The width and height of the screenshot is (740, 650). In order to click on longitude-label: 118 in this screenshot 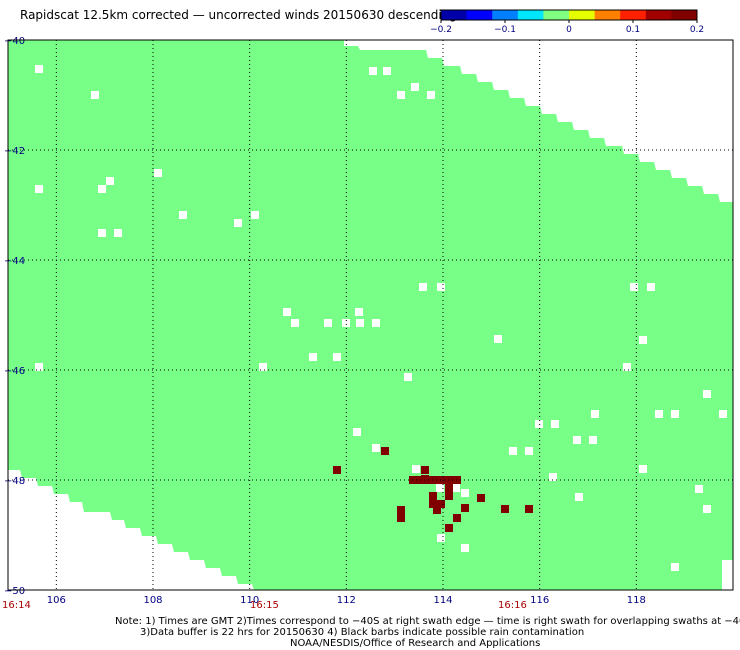, I will do `click(636, 600)`.